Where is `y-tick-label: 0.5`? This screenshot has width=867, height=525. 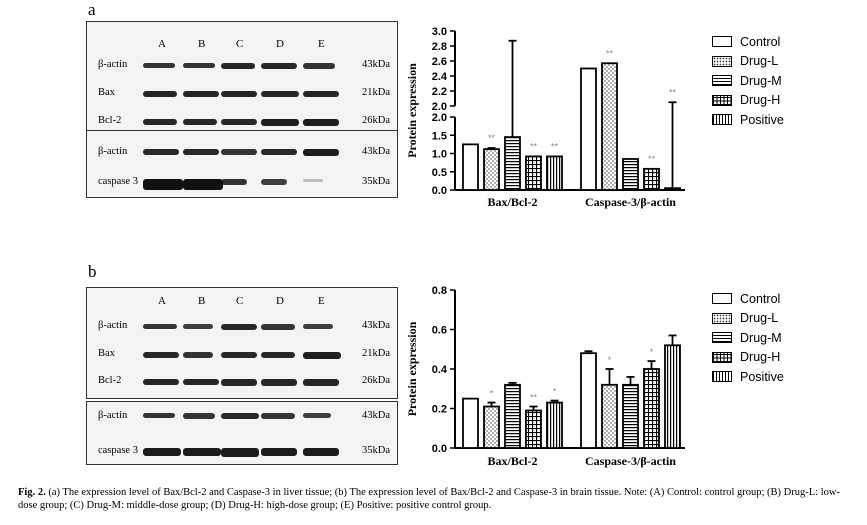 y-tick-label: 0.5 is located at coordinates (439, 173).